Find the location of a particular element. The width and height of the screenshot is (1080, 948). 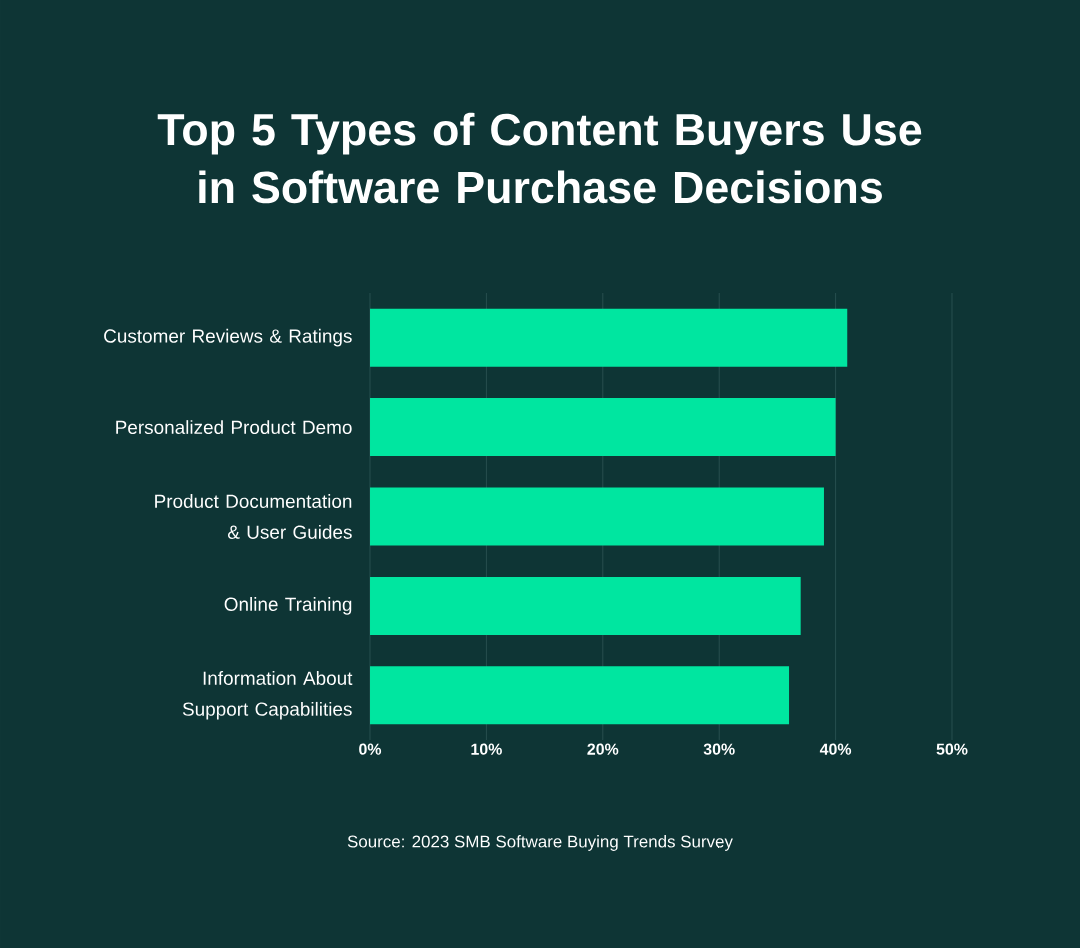

x-tick-label: 50% is located at coordinates (952, 749).